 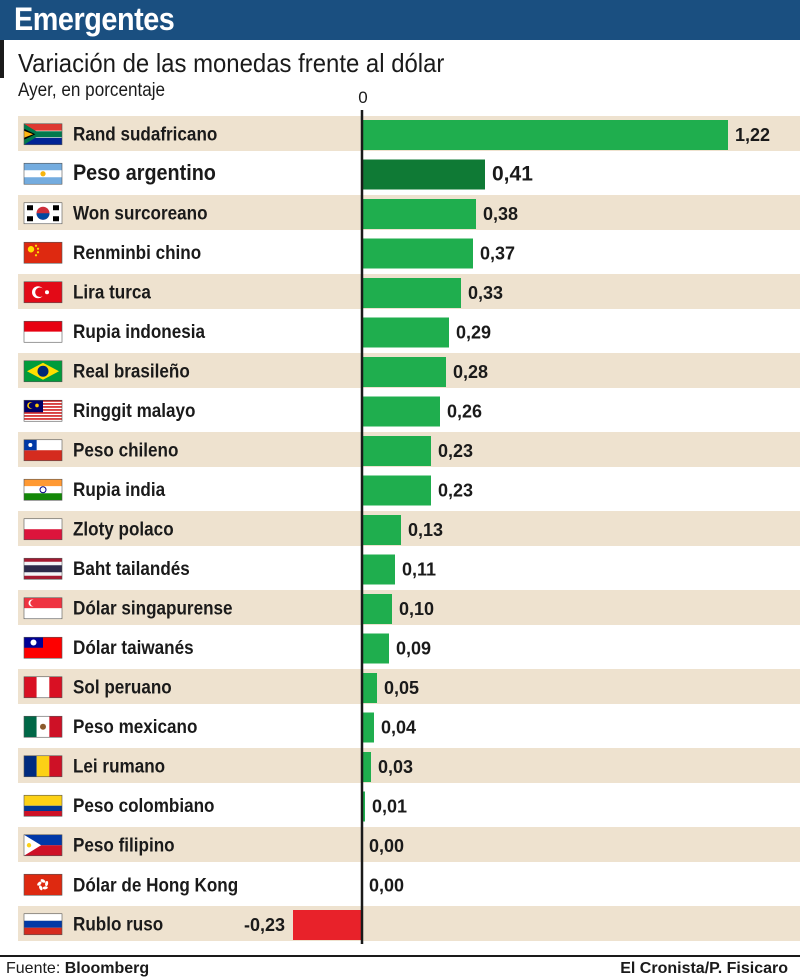 I want to click on value-label: 0,03, so click(x=395, y=767).